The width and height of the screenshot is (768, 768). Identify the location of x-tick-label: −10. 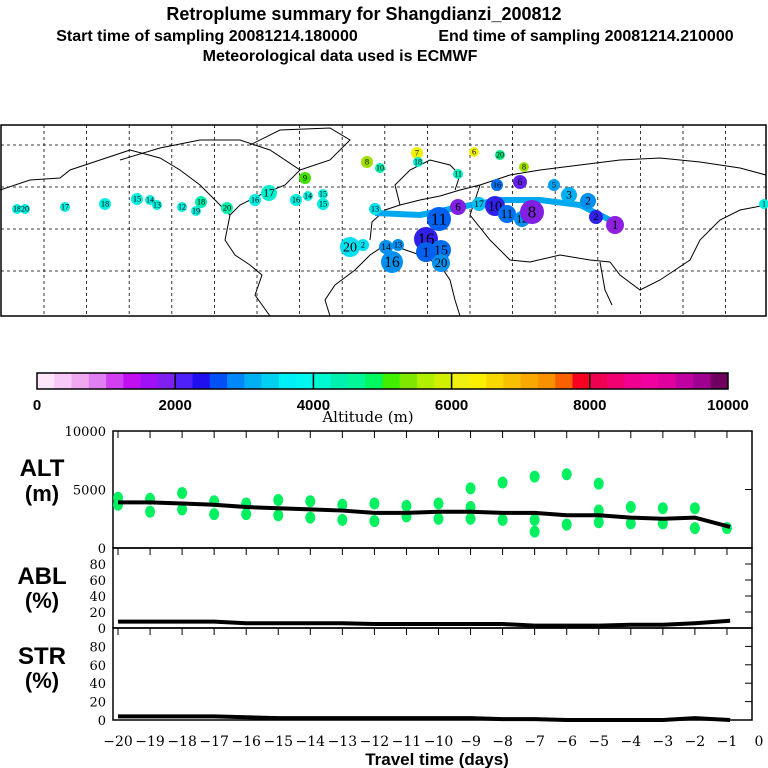
(439, 742).